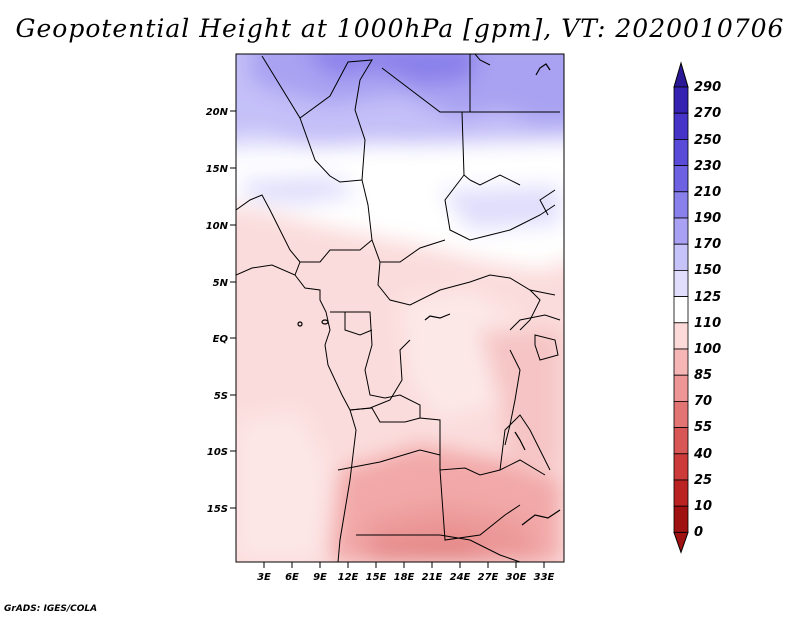 The width and height of the screenshot is (800, 618). What do you see at coordinates (703, 480) in the screenshot?
I see `colorbar-label-25: 25` at bounding box center [703, 480].